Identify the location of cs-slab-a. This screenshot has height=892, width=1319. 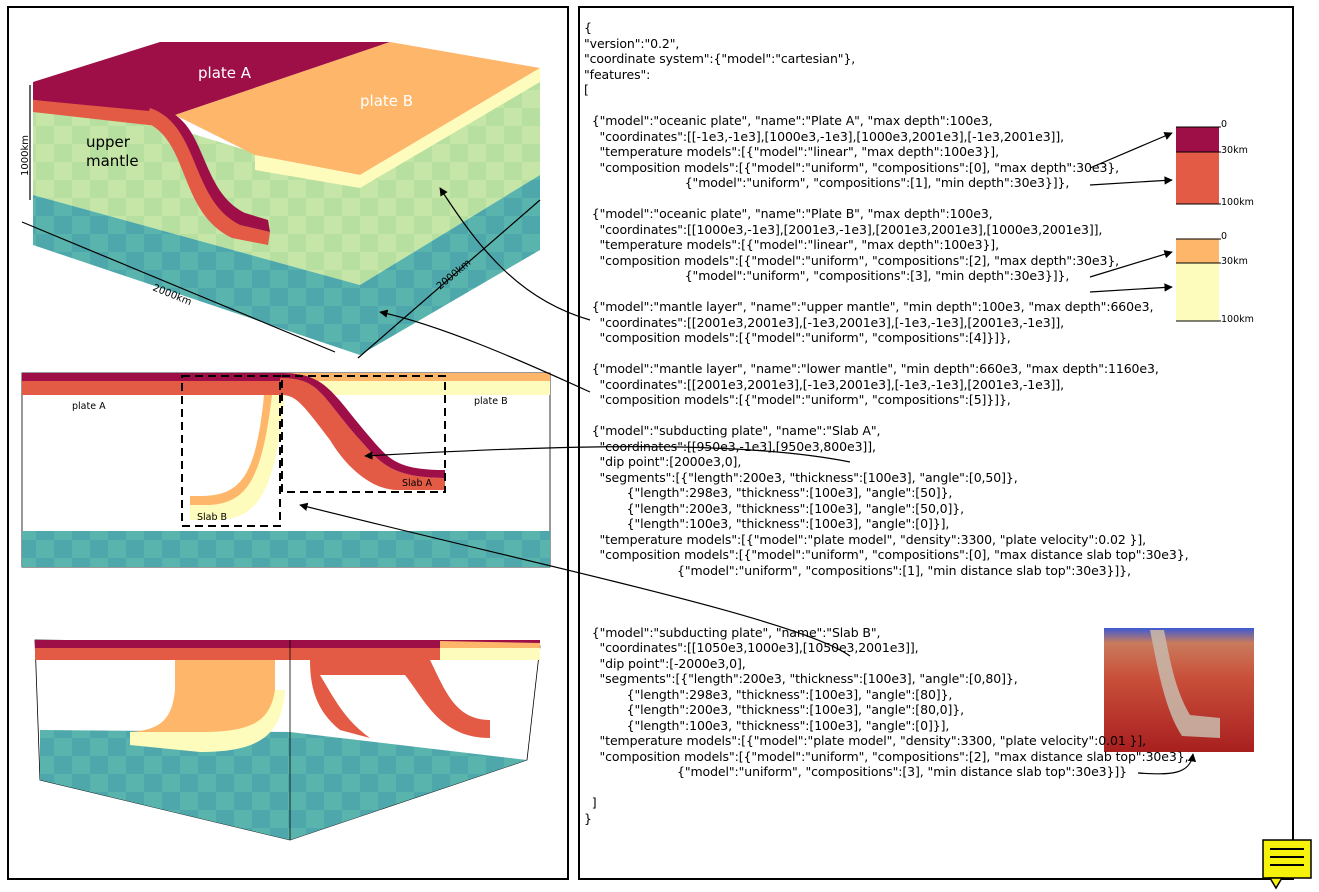
(362, 434).